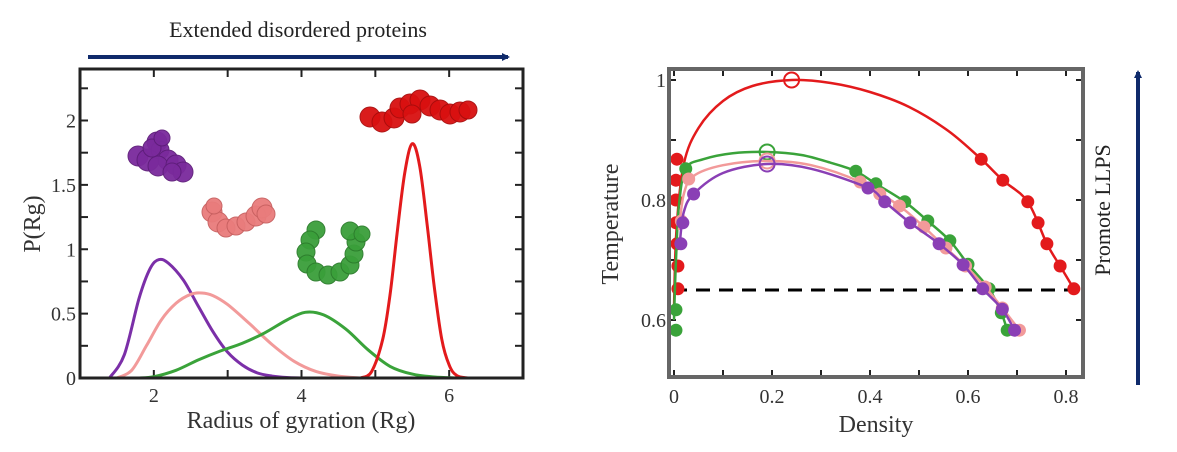  I want to click on x-tick-label: 0, so click(674, 397).